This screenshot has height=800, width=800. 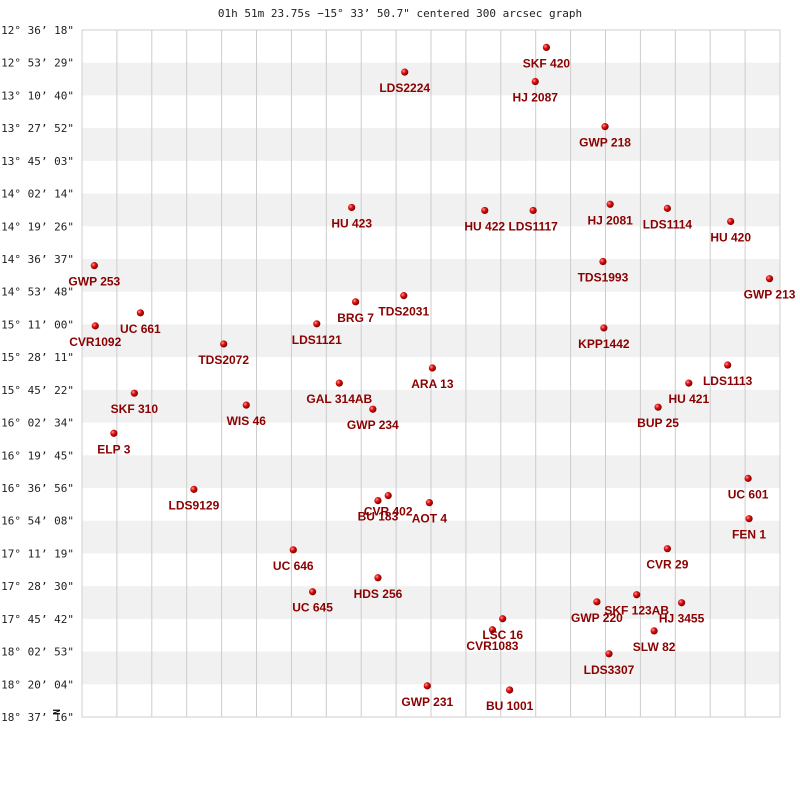 I want to click on y-tick-label: -18° 02’ 53", so click(x=37, y=652).